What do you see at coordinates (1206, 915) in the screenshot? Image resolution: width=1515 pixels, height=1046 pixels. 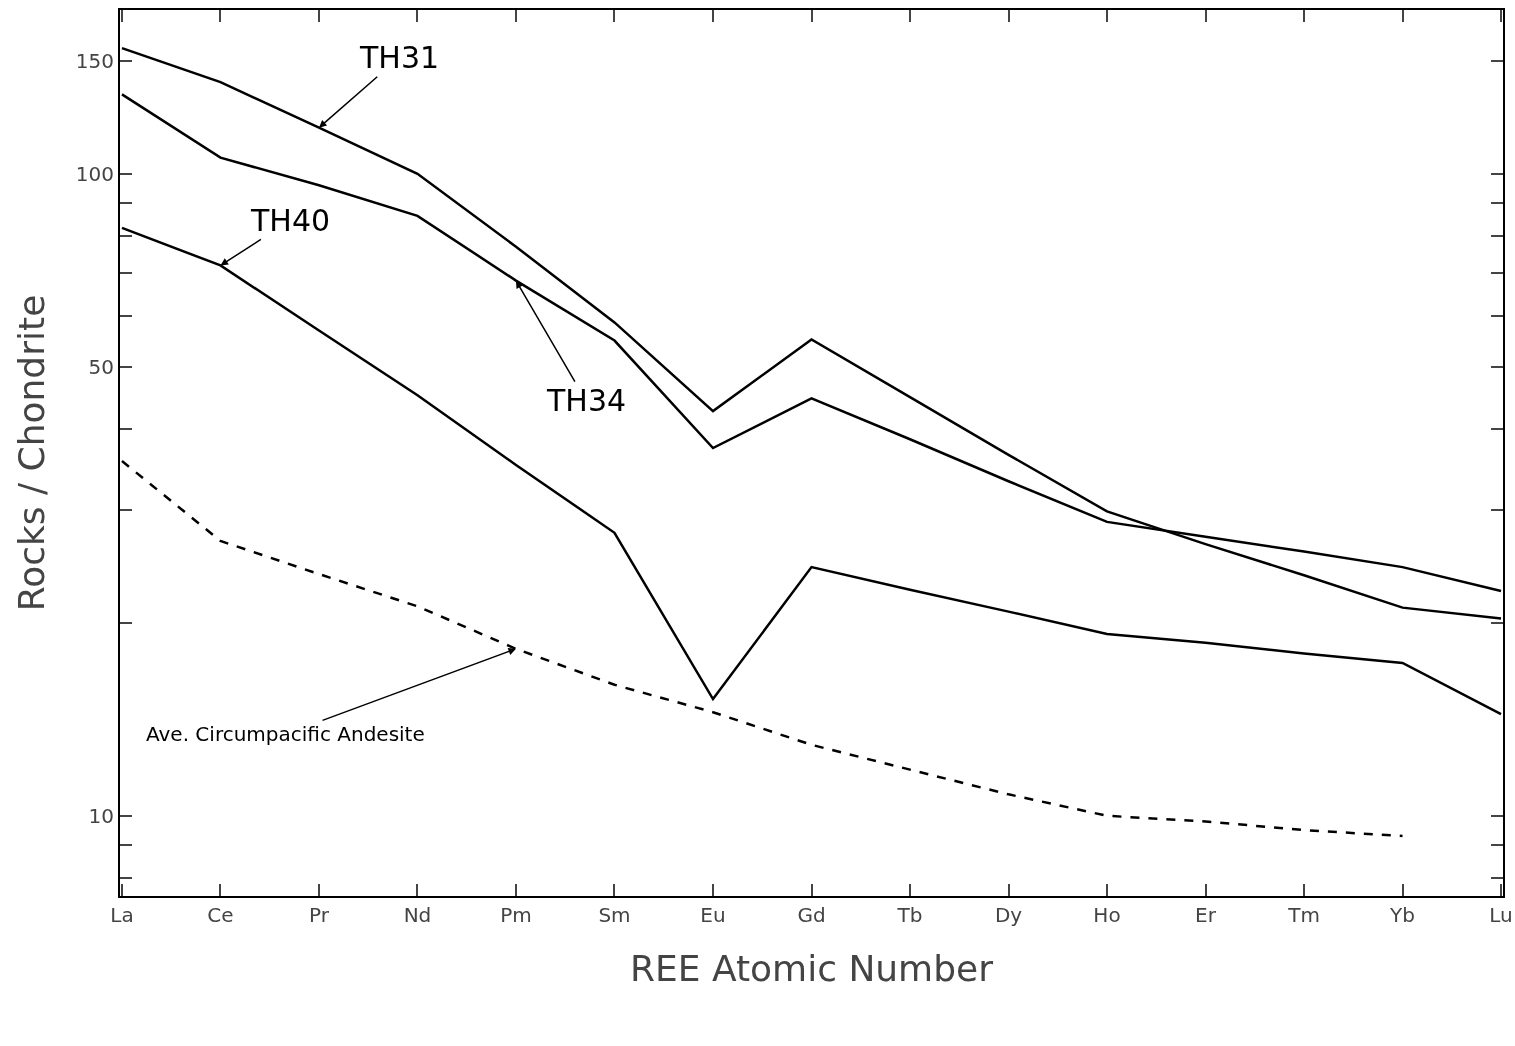 I see `x-tick-label: Er` at bounding box center [1206, 915].